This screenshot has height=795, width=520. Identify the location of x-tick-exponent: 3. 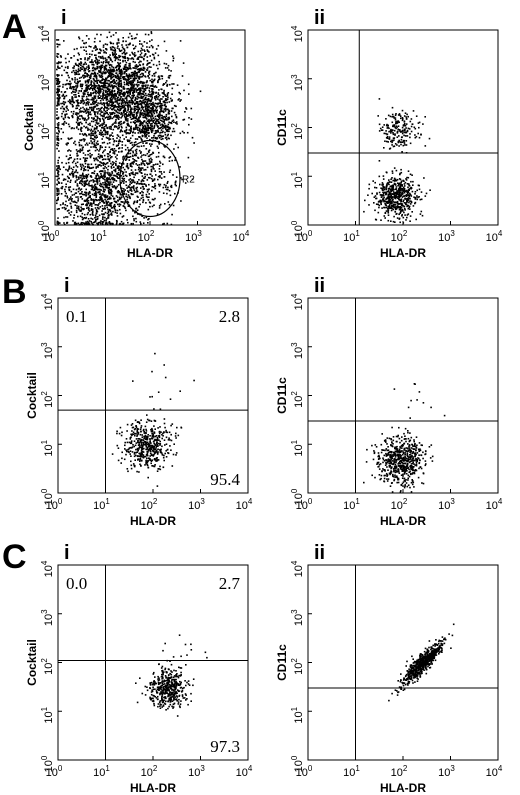
(199, 233).